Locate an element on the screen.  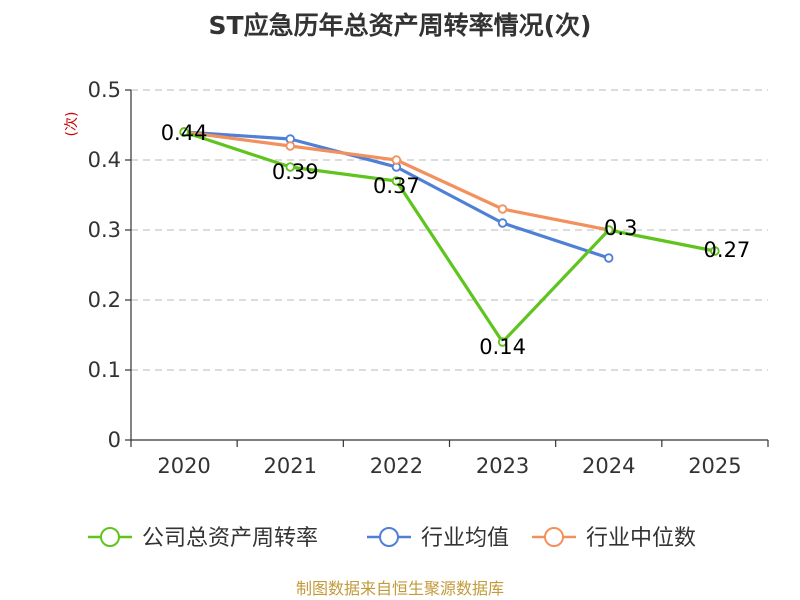
y-tick-label: 0.4 is located at coordinates (104, 160).